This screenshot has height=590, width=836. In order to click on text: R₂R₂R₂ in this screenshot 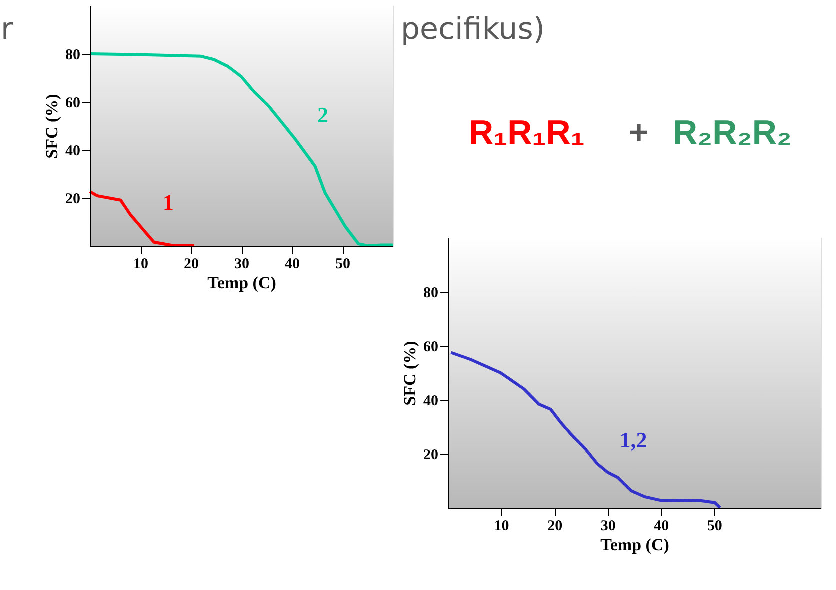, I will do `click(732, 133)`.